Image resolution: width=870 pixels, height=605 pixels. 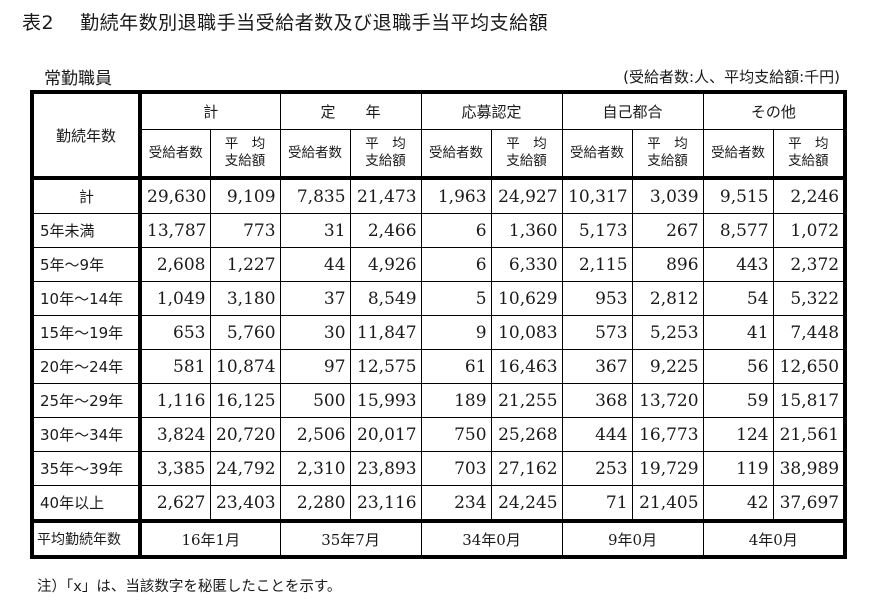 What do you see at coordinates (86, 538) in the screenshot?
I see `average-tenure-label: 平均勤続年数` at bounding box center [86, 538].